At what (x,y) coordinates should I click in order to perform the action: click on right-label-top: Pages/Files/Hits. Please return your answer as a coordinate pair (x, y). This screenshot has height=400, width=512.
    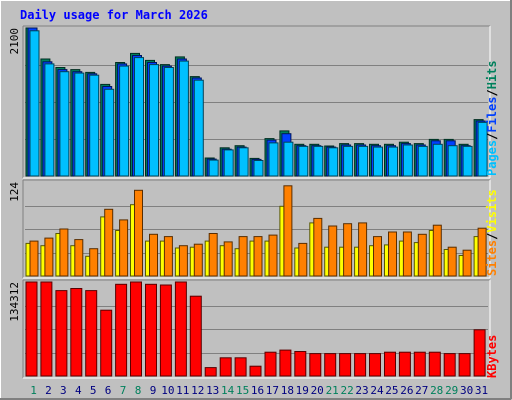
    Looking at the image, I should click on (492, 118).